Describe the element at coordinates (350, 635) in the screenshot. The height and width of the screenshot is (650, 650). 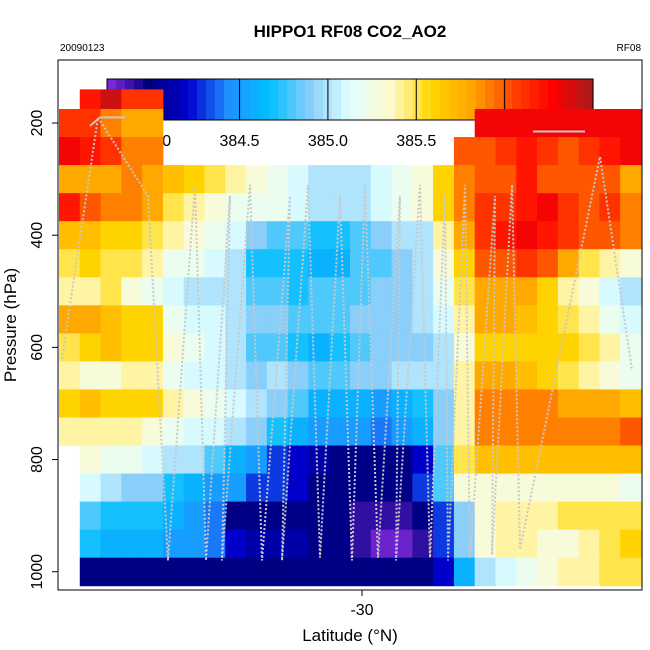
I see `x-axis-label: Latitude (°N)` at that location.